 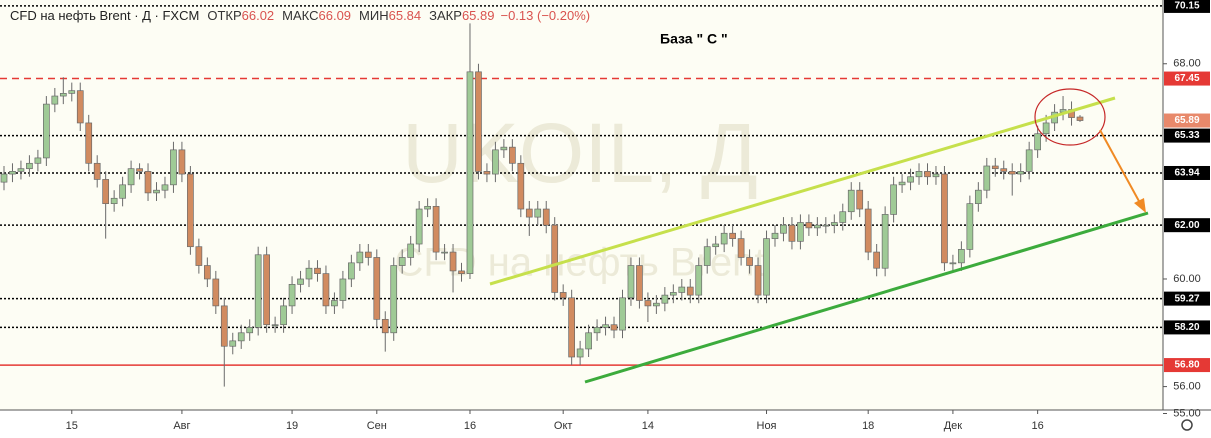 What do you see at coordinates (300, 15) in the screenshot?
I see `ohlc-label: МАКС` at bounding box center [300, 15].